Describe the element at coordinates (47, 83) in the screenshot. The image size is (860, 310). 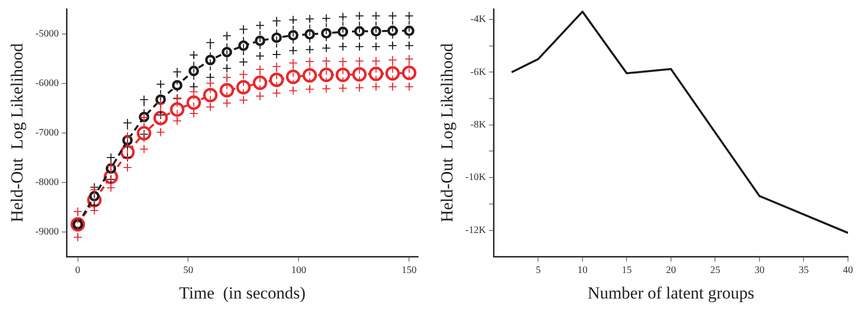
I see `y-tick-label: -6000` at that location.